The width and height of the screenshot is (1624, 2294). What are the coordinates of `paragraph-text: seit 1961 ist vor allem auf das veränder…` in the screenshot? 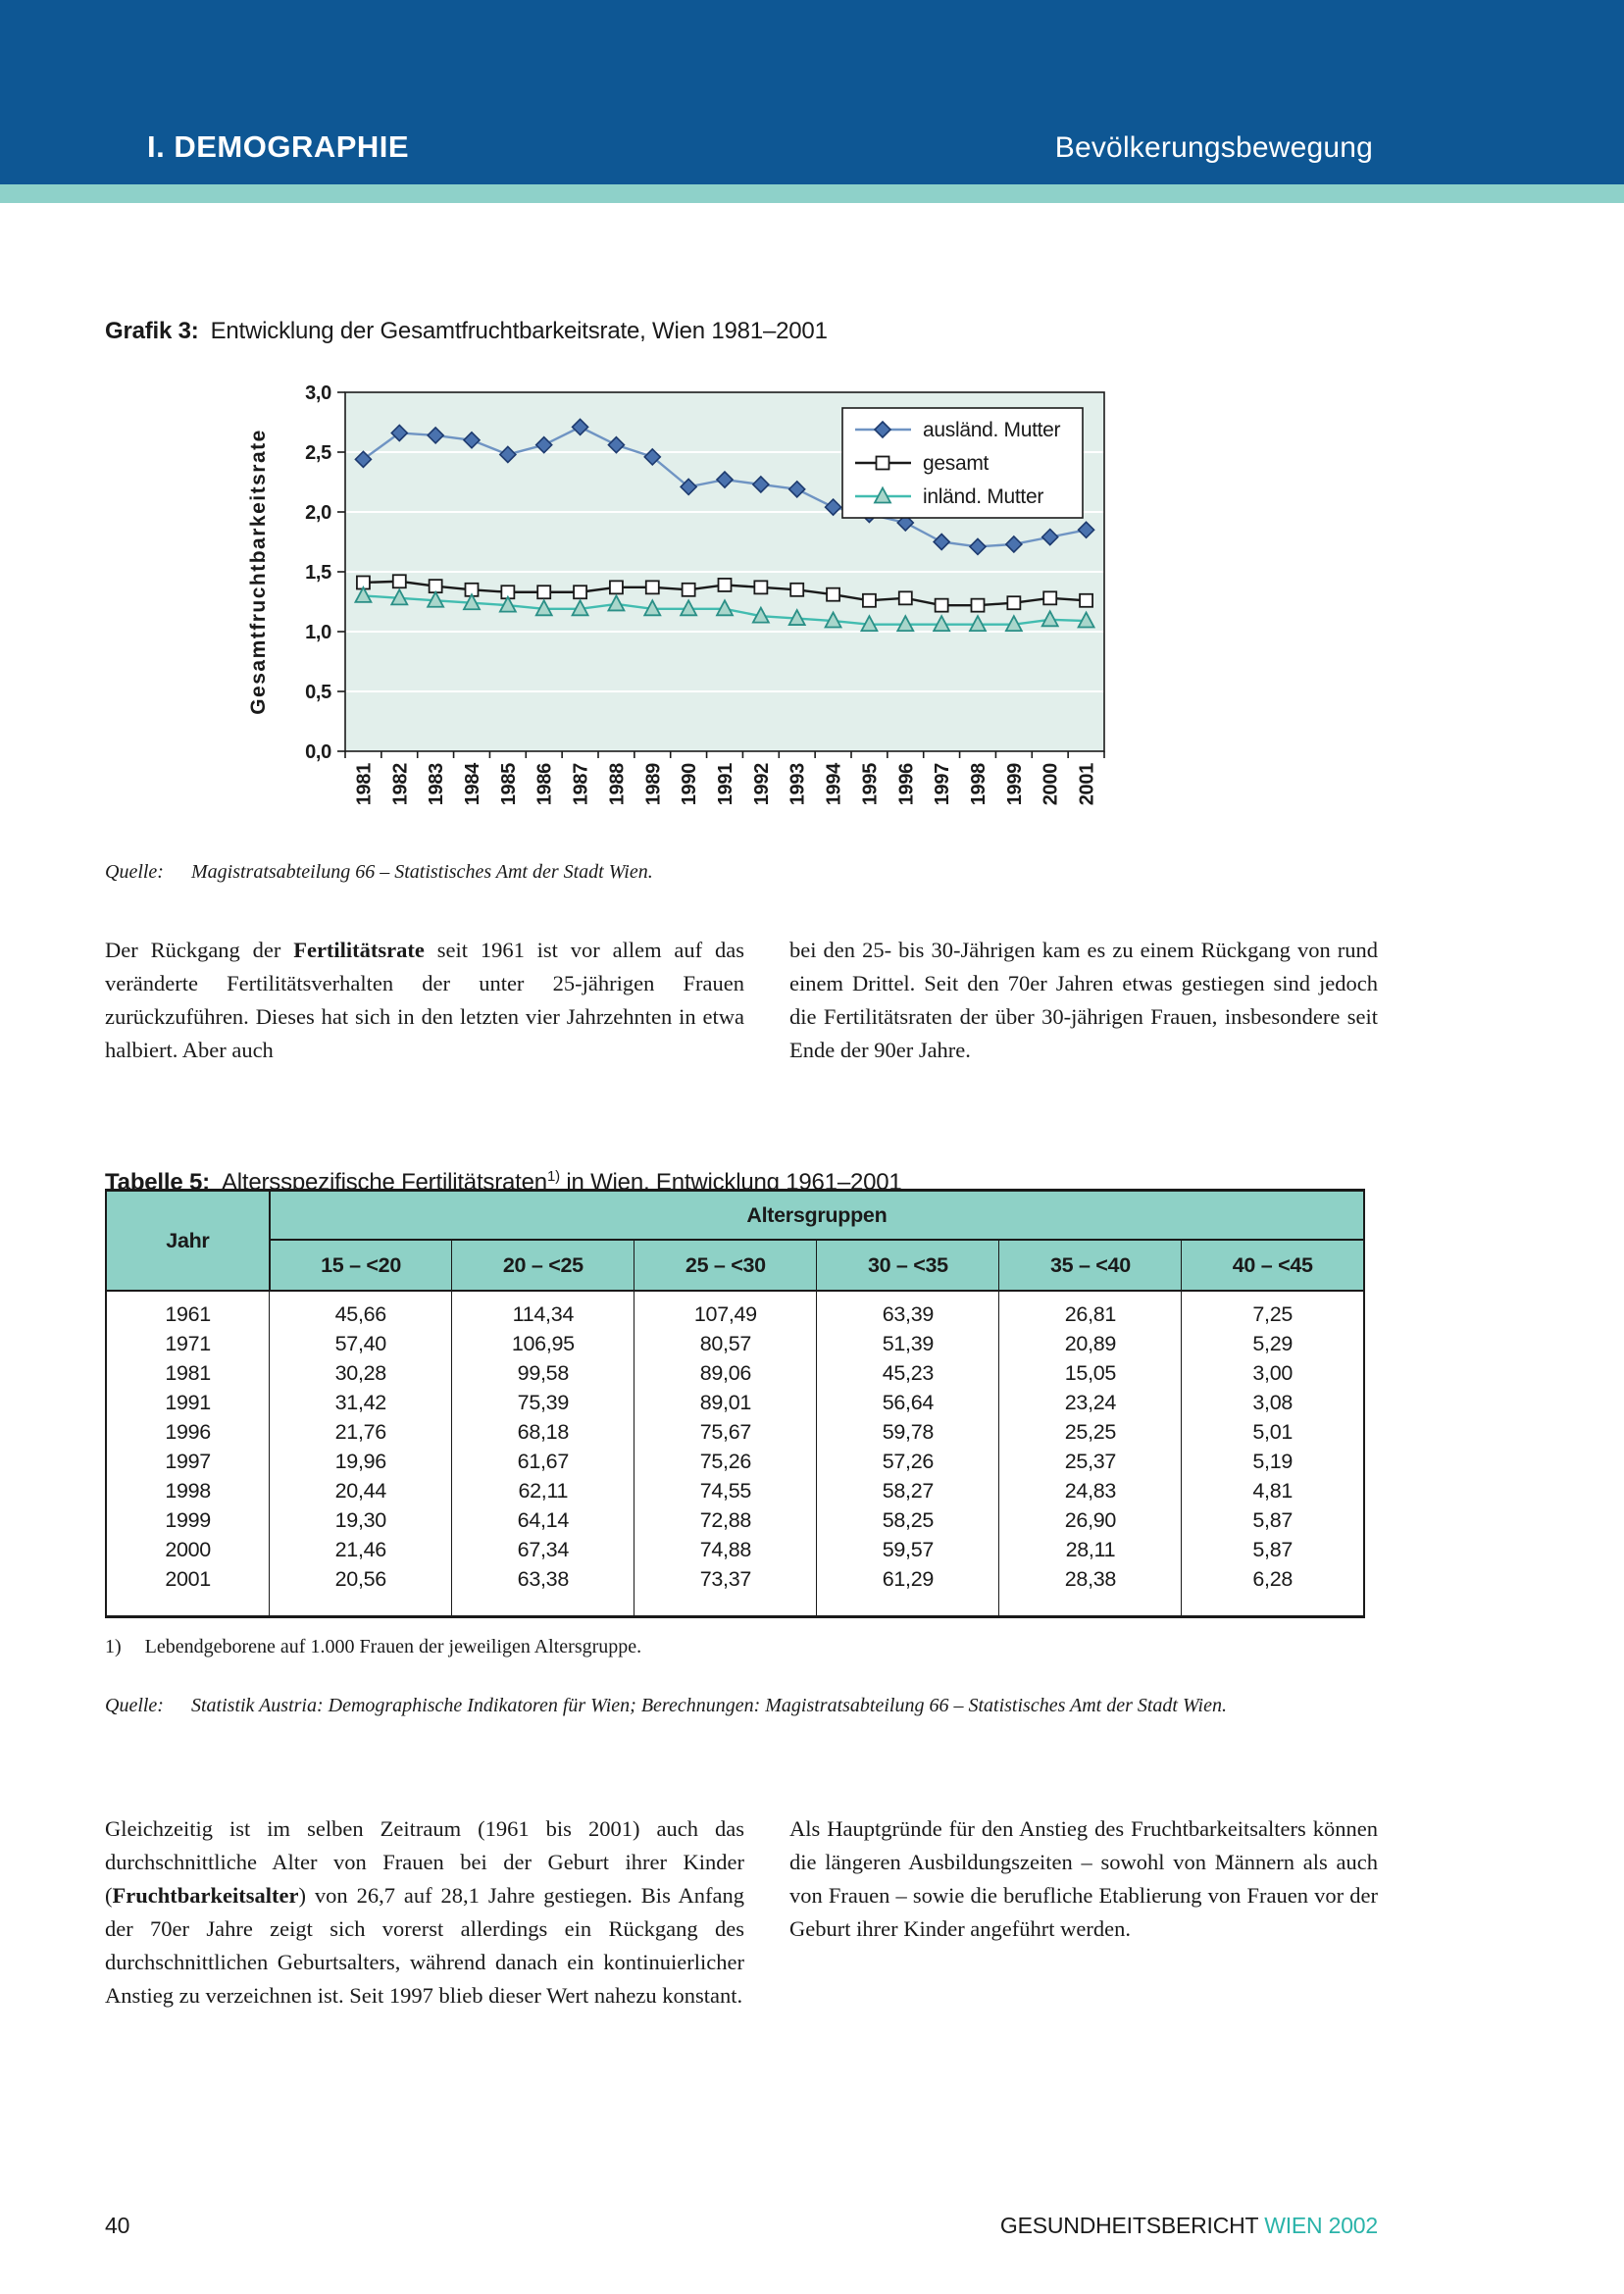 It's located at (424, 1000).